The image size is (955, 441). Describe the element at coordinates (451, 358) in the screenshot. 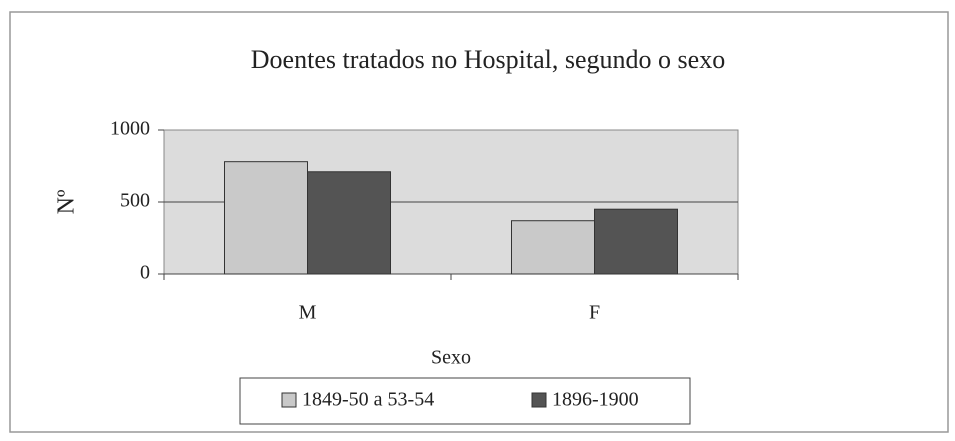

I see `x-axis-label: Sexo` at that location.